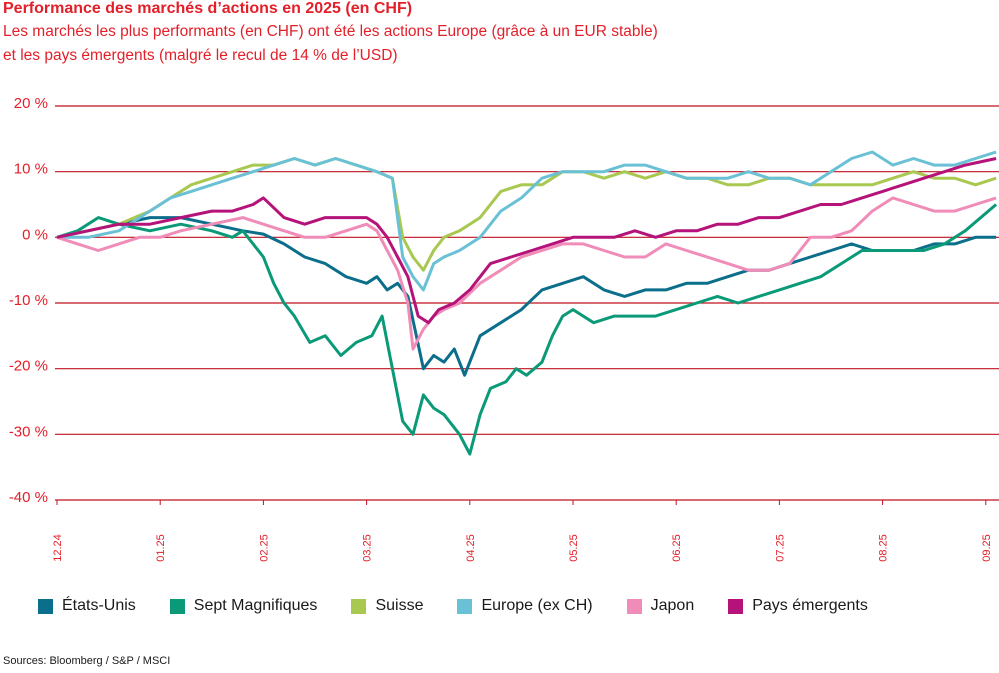 This screenshot has height=673, width=999. I want to click on legend-item: Sept Magnifiques, so click(243, 606).